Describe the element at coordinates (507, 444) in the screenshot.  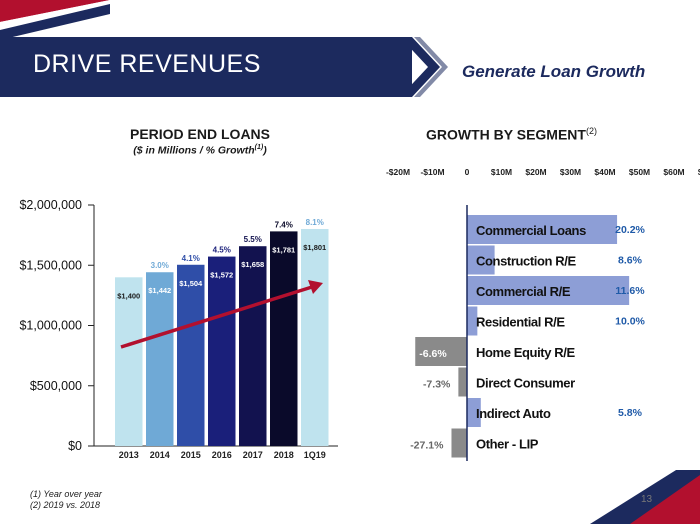
I see `segment-label: Other - LIP` at that location.